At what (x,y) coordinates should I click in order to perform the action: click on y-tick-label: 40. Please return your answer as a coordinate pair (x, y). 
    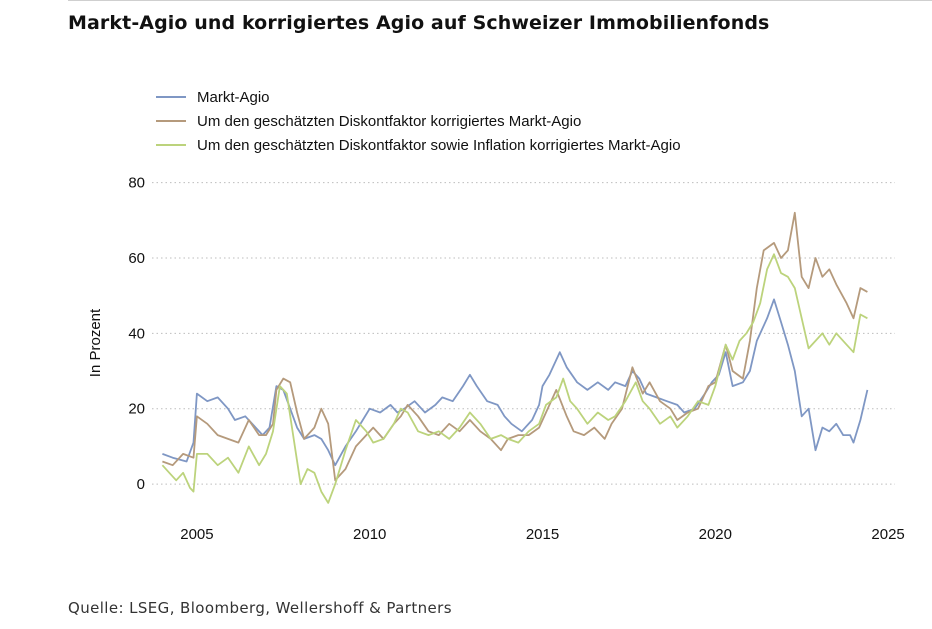
    Looking at the image, I should click on (136, 333).